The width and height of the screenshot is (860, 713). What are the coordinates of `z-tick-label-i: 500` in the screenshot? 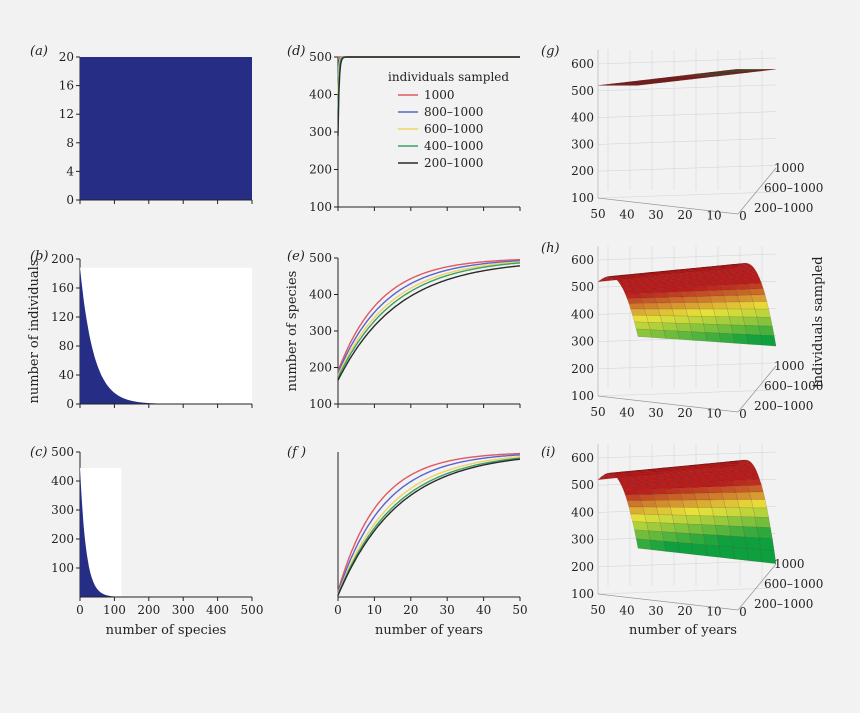 It's located at (582, 485).